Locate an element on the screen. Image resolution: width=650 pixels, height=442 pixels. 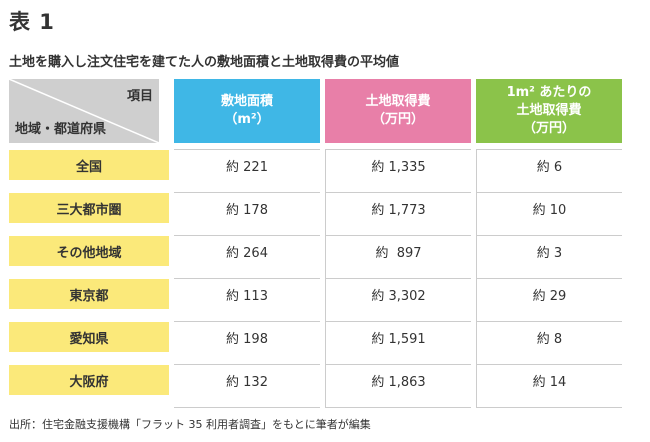
row-region-label: 大阪府 is located at coordinates (89, 380).